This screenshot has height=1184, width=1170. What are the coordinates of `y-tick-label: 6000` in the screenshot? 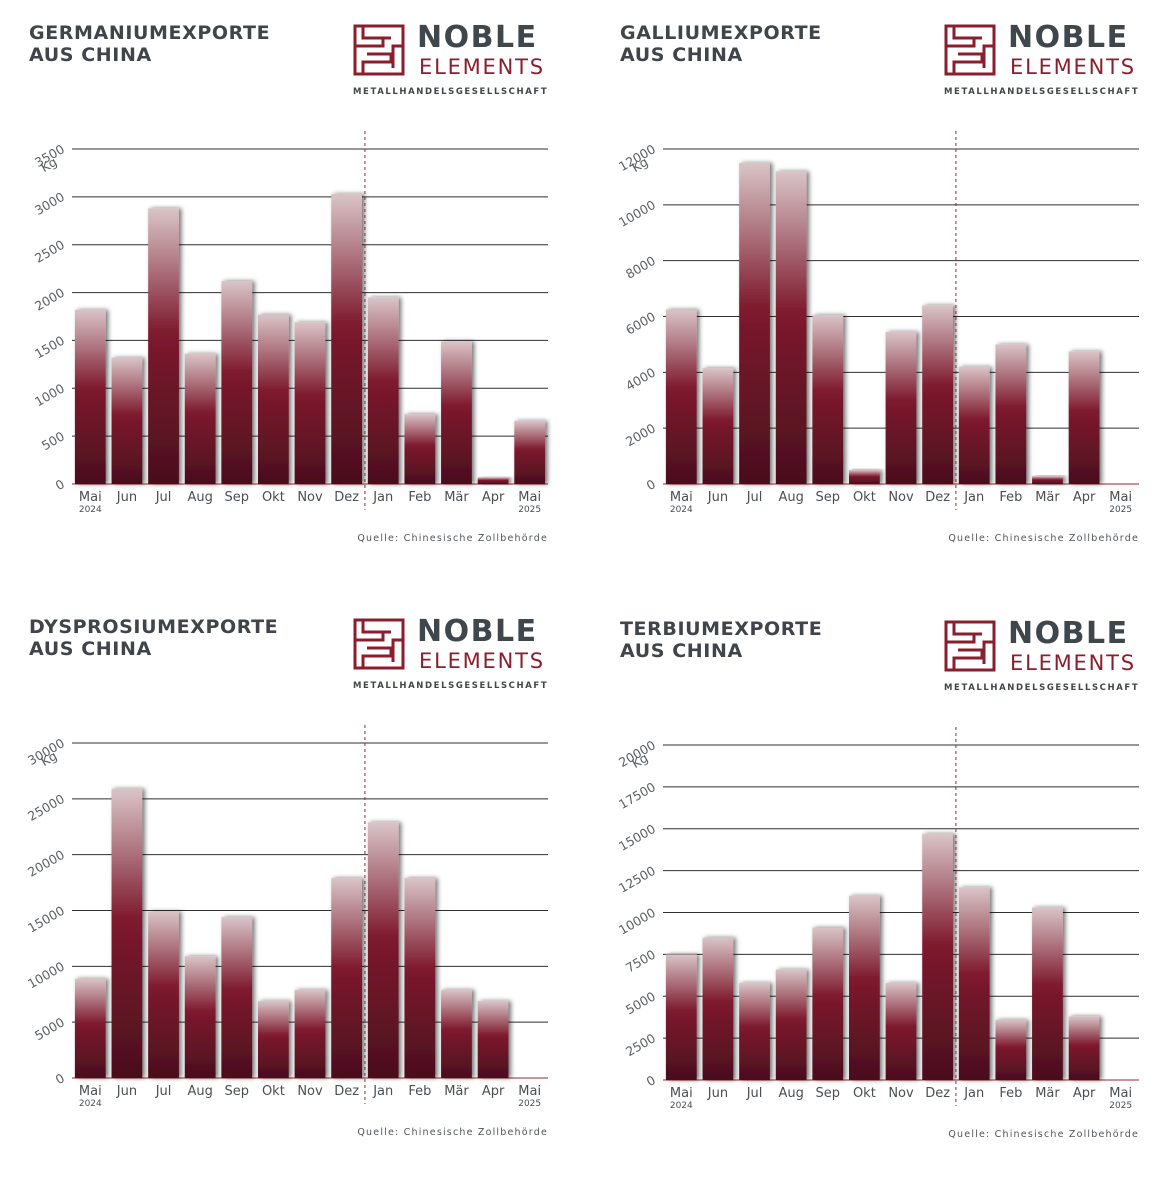 It's located at (640, 323).